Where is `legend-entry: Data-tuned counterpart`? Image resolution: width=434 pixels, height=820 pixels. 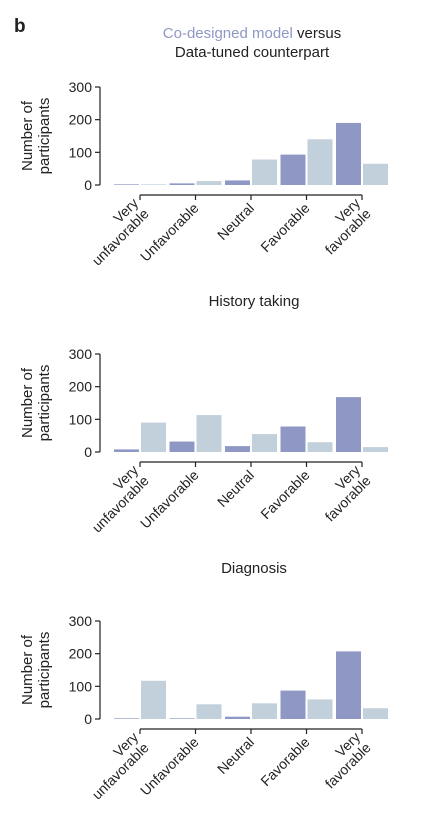
legend-entry: Data-tuned counterpart is located at coordinates (252, 52).